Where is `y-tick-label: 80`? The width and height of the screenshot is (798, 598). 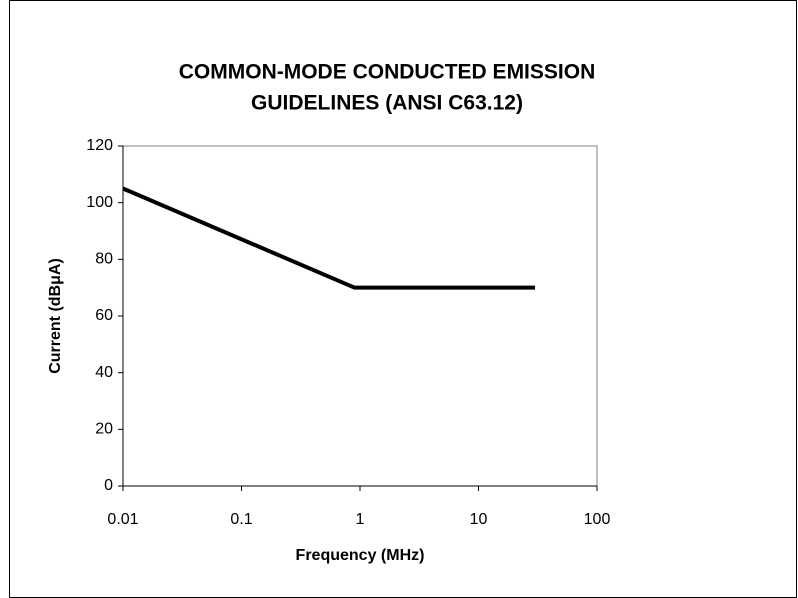
y-tick-label: 80 is located at coordinates (104, 259).